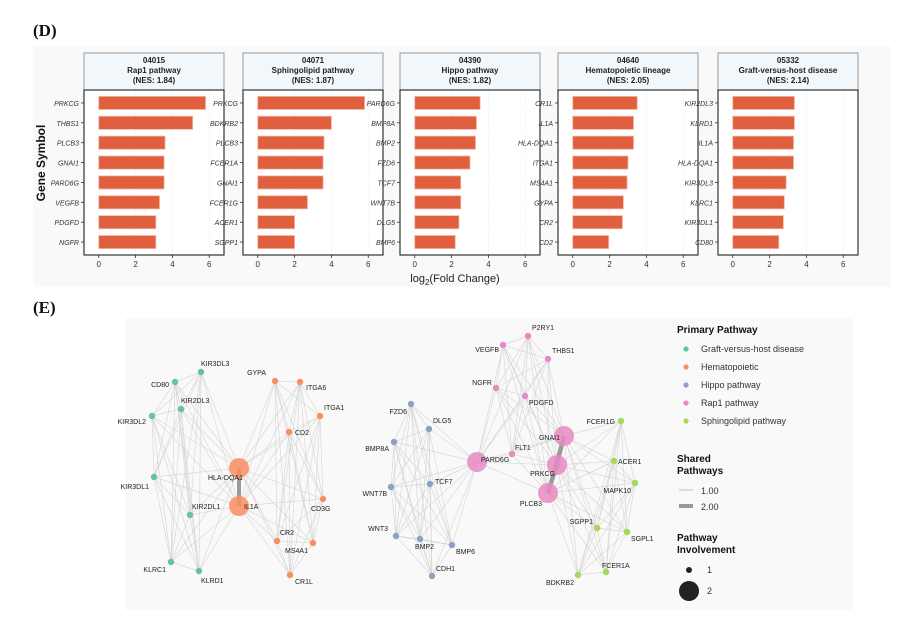 Image resolution: width=908 pixels, height=627 pixels. What do you see at coordinates (402, 408) in the screenshot?
I see `node-fzd6: FZD6` at bounding box center [402, 408].